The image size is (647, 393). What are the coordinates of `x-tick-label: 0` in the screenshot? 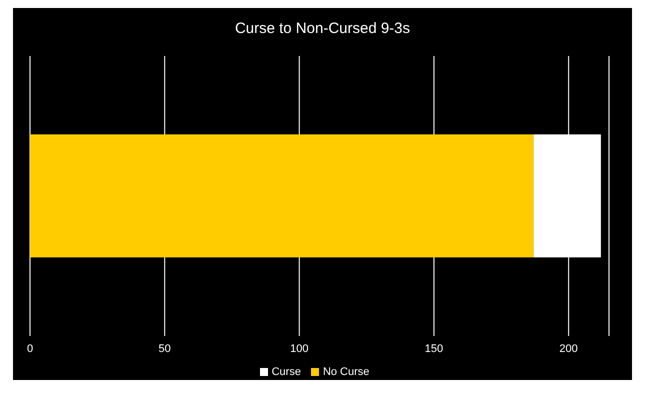 It's located at (30, 348).